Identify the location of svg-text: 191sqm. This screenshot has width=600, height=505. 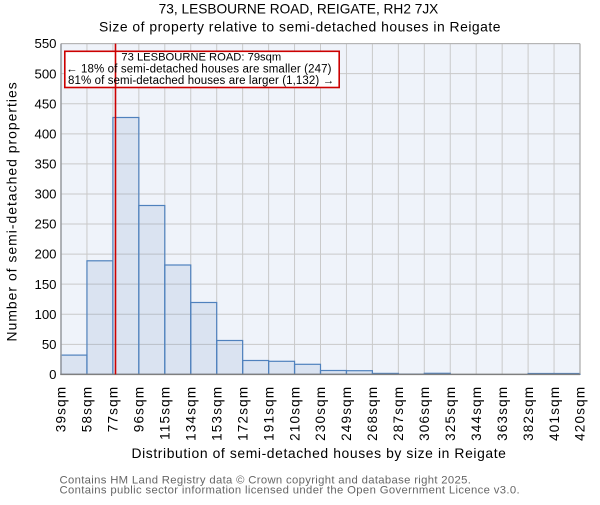
(268, 413).